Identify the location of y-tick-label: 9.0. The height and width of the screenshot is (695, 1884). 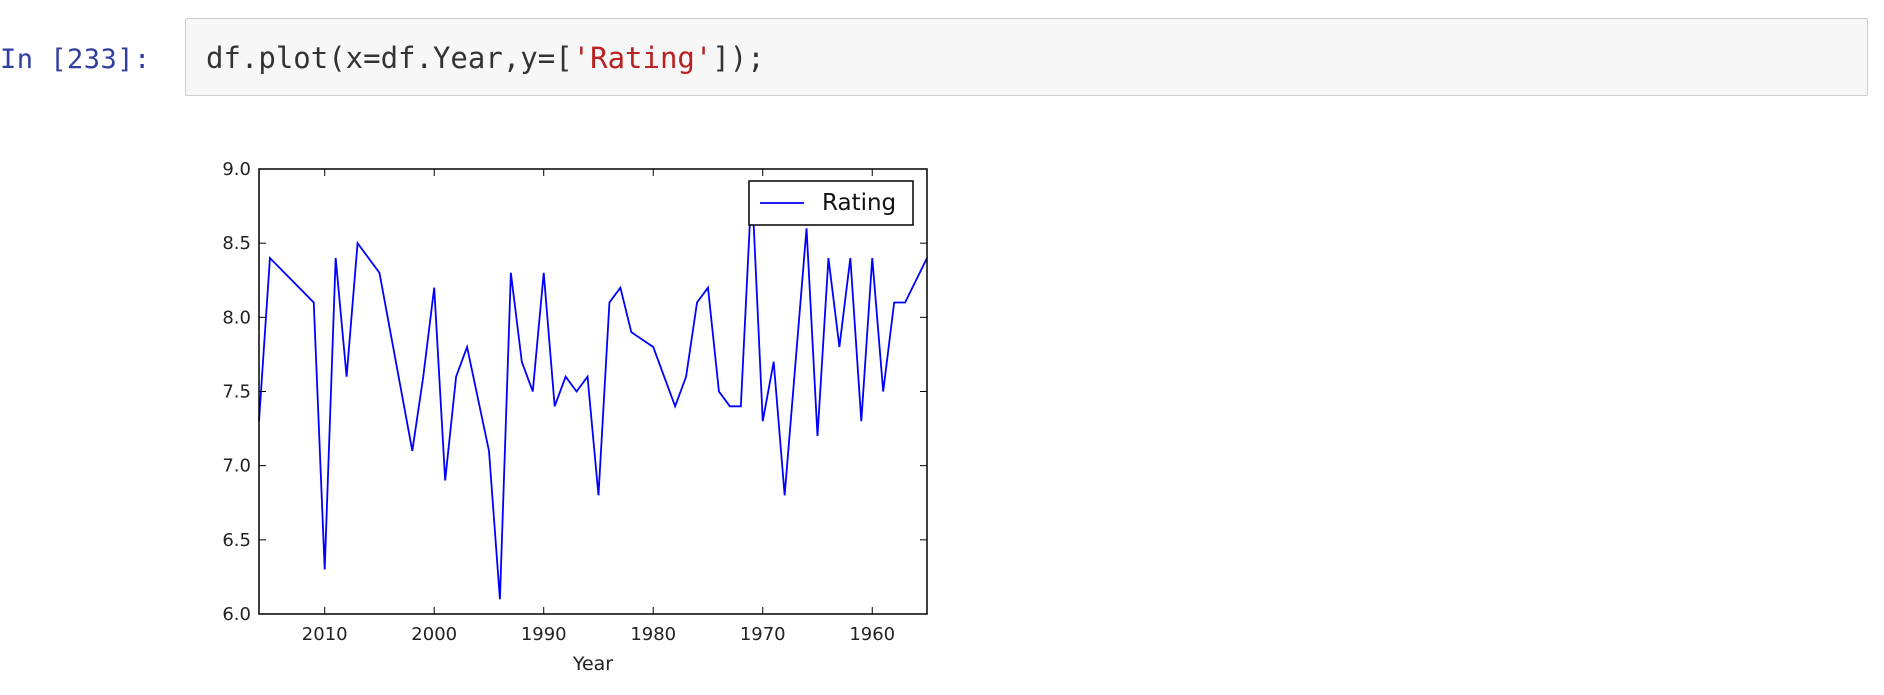
(236, 169).